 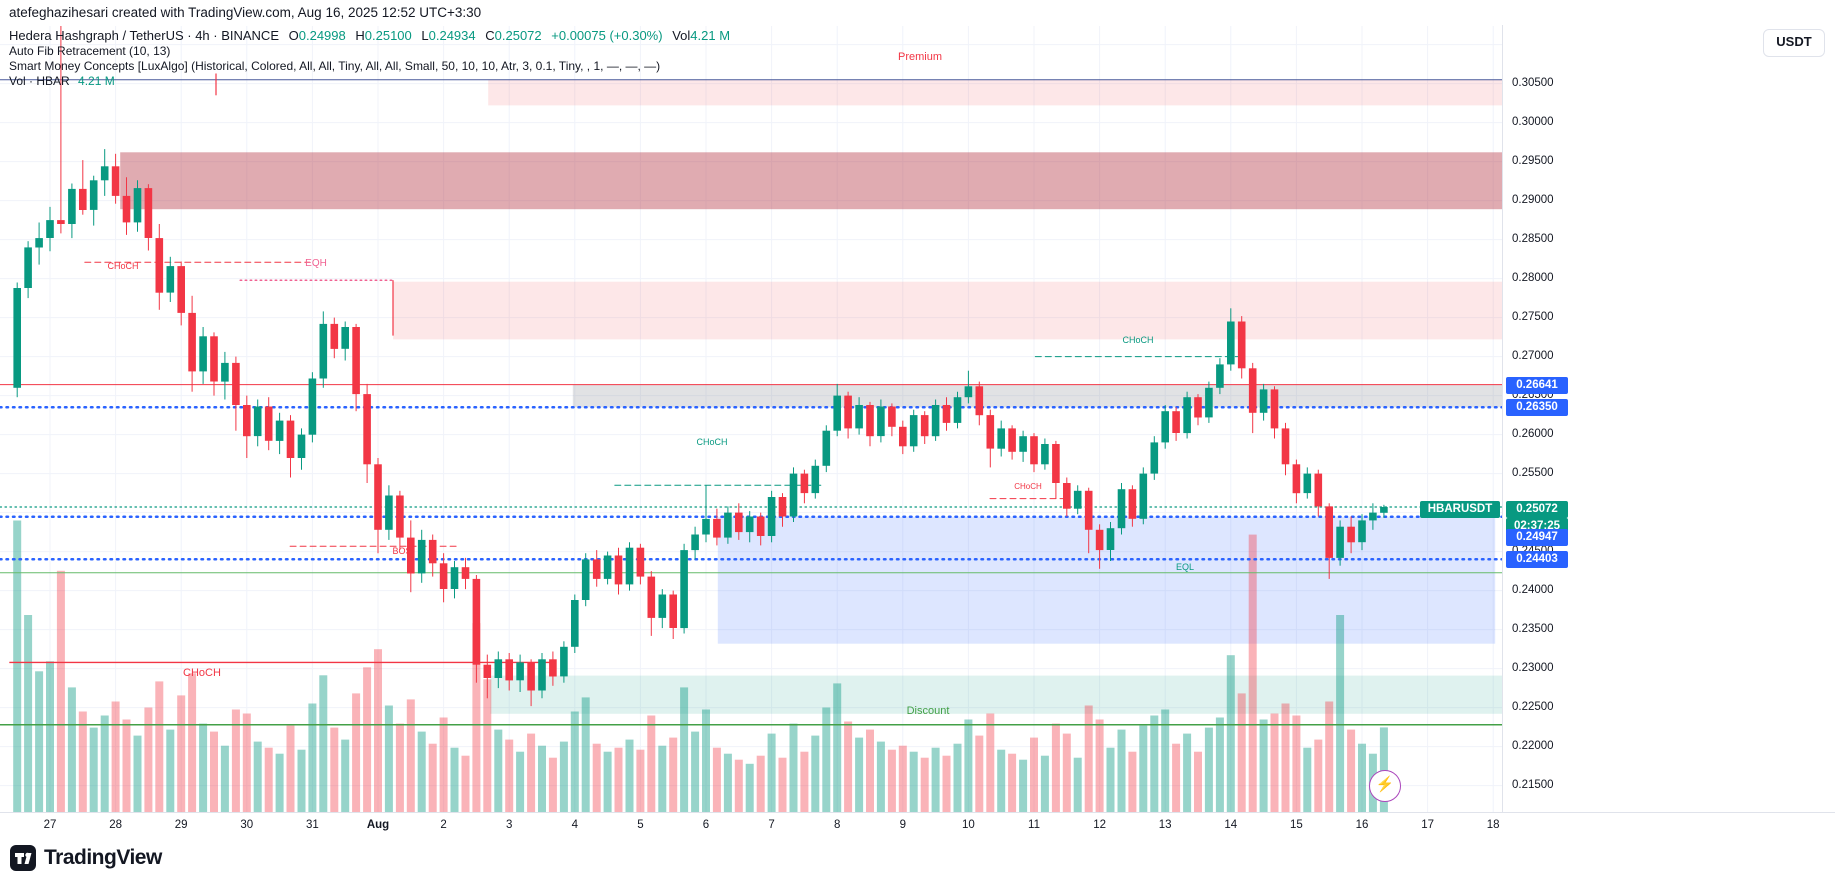 I want to click on equilibrium-zone, so click(x=1037, y=396).